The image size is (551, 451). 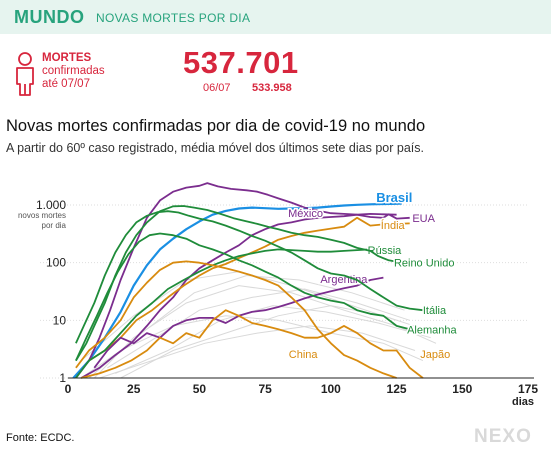 I want to click on series-label: México, so click(x=305, y=214).